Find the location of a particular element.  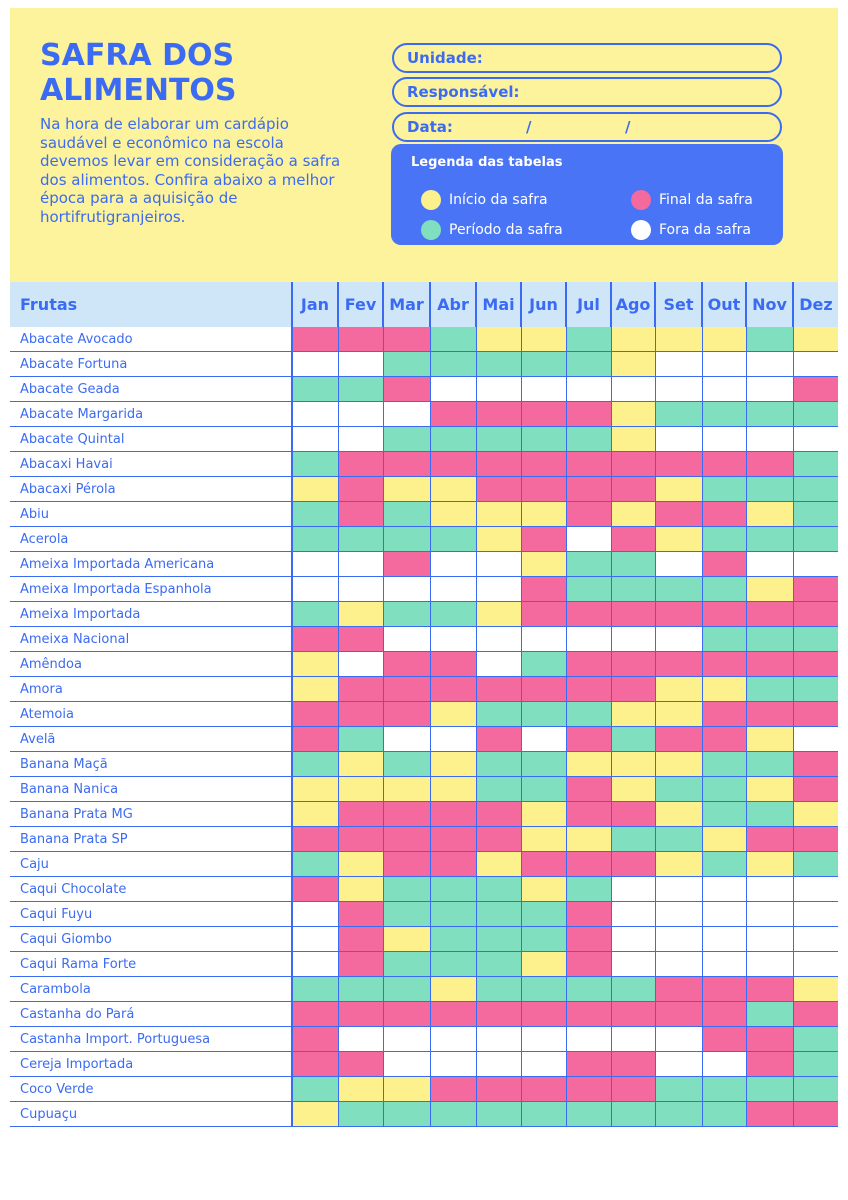

fruit-name: Banana Prata MG is located at coordinates (151, 814).